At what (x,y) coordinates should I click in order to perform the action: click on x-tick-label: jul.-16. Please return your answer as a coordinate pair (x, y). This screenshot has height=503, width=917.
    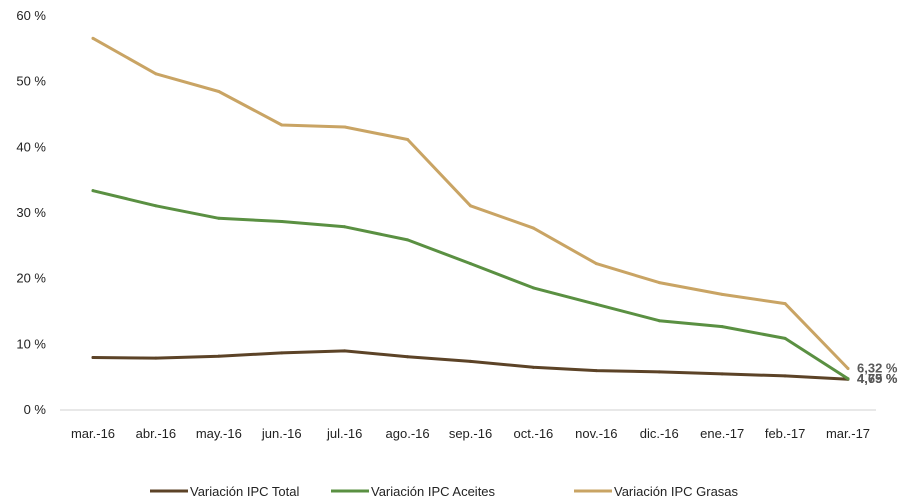
    Looking at the image, I should click on (344, 433).